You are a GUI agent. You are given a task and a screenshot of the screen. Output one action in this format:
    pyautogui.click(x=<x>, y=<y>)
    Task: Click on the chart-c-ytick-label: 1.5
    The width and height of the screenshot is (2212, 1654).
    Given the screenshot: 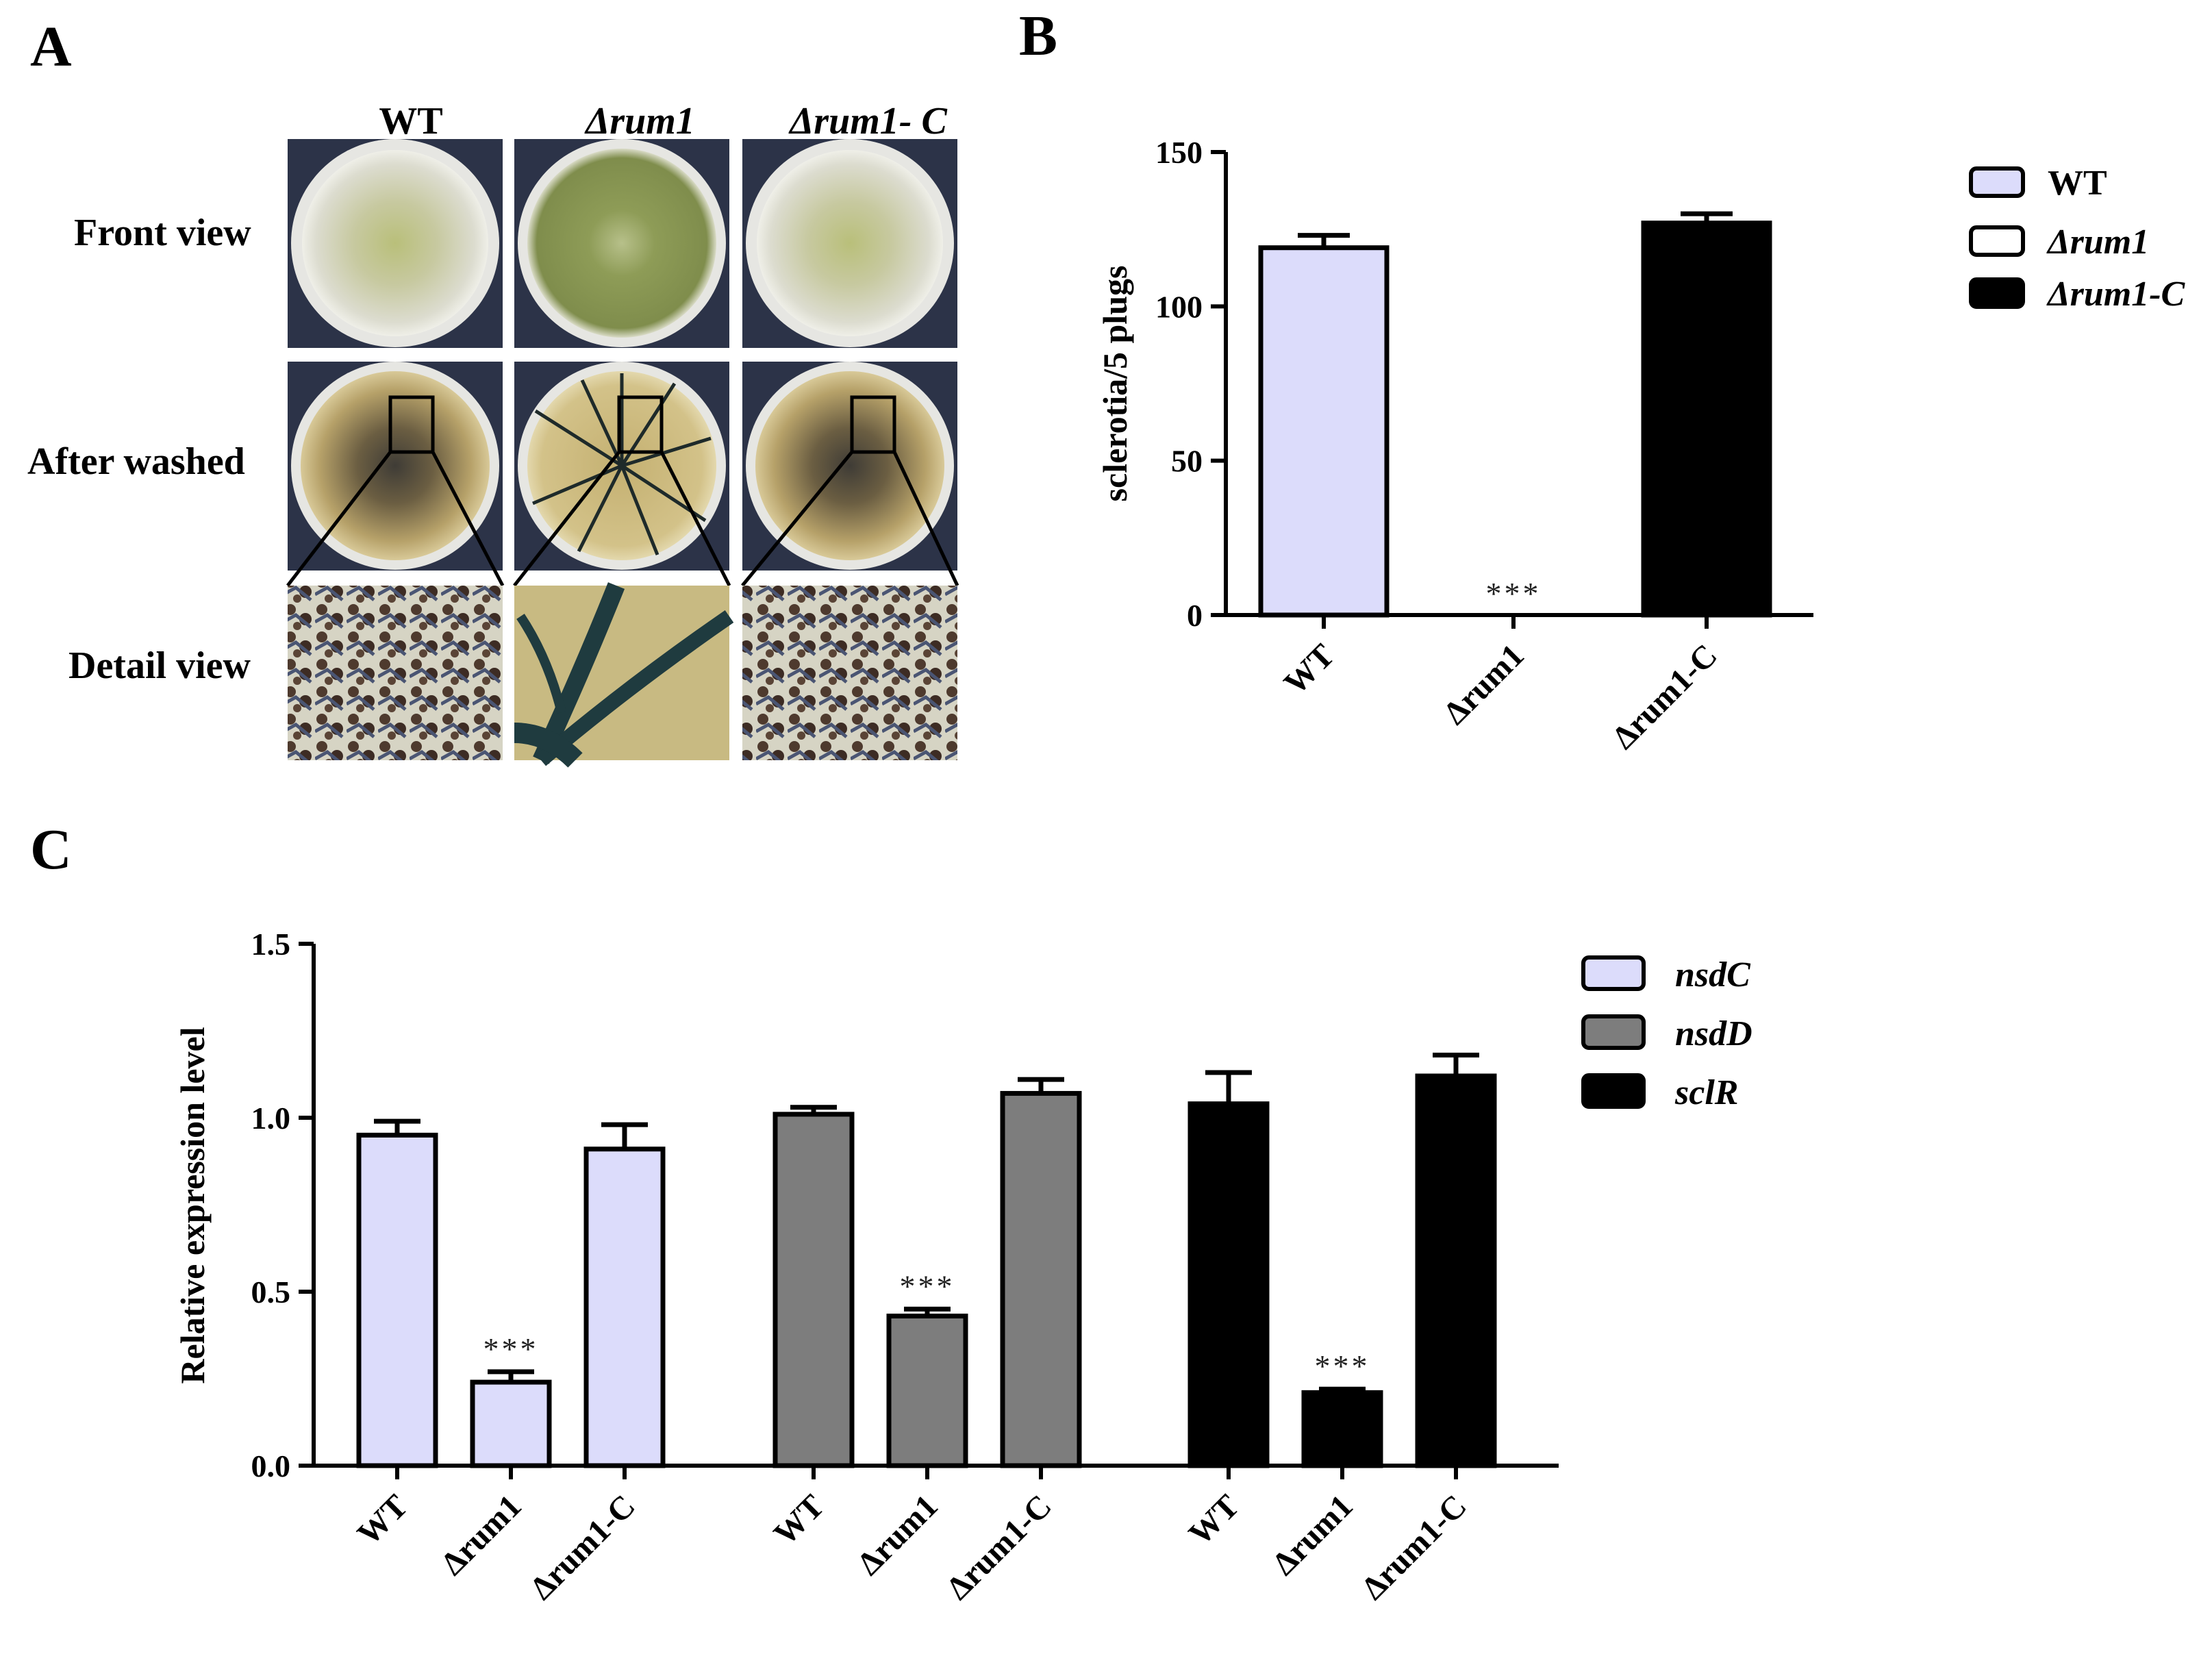 What is the action you would take?
    pyautogui.click(x=271, y=944)
    